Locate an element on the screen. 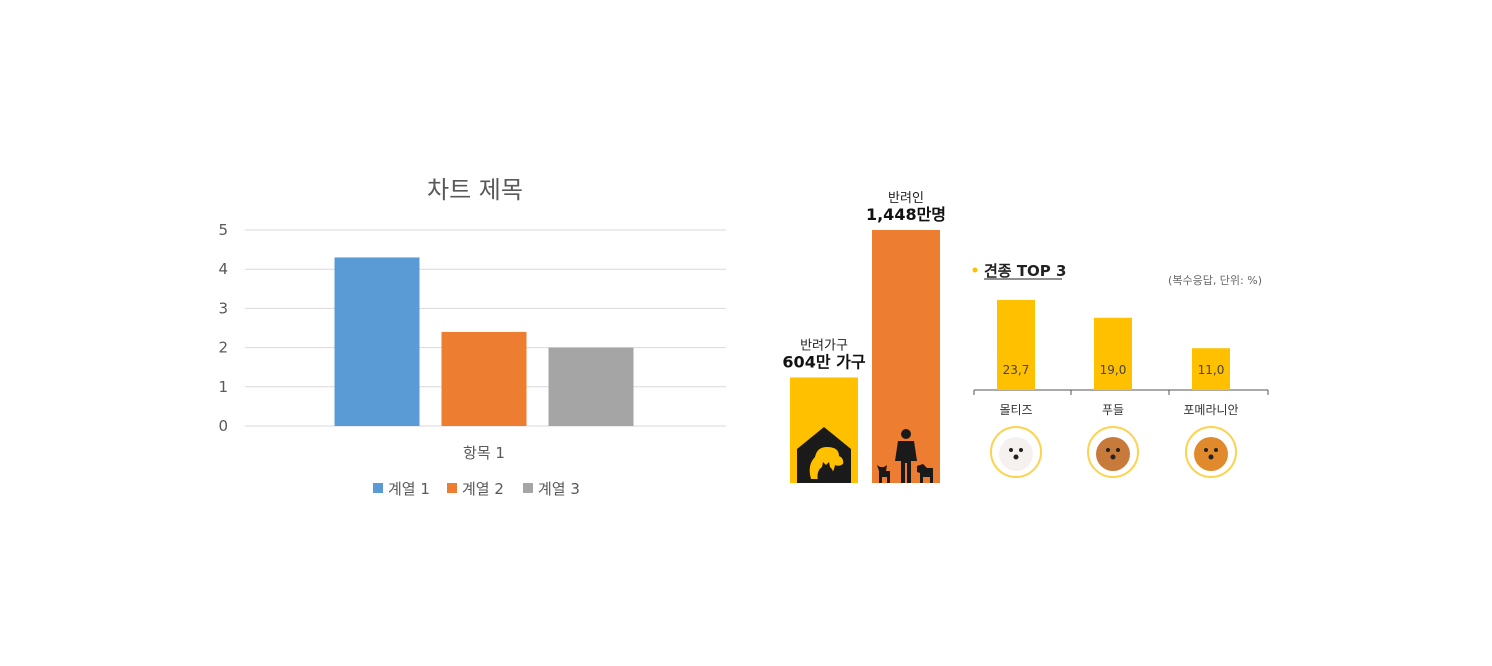 This screenshot has width=1492, height=666. bar-caption: 반려가구 is located at coordinates (824, 345).